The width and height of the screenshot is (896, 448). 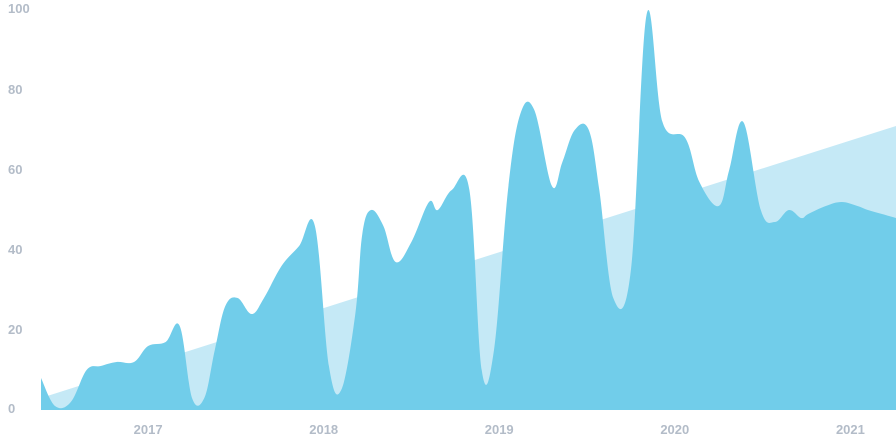 I want to click on x-tick-label: 2020, so click(x=674, y=429).